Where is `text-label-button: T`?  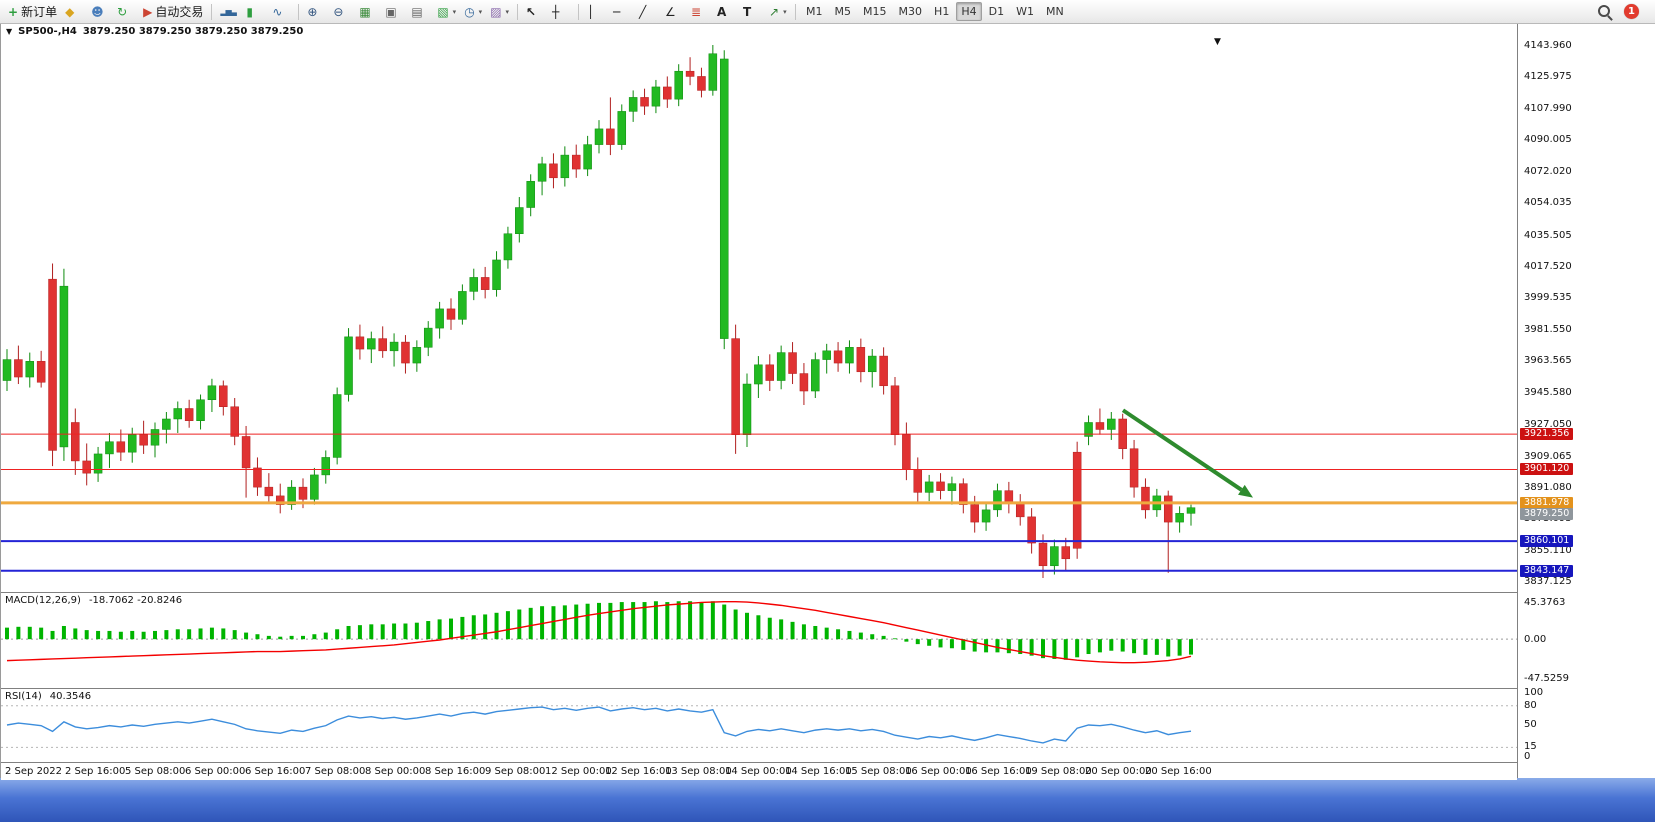 text-label-button: T is located at coordinates (752, 11).